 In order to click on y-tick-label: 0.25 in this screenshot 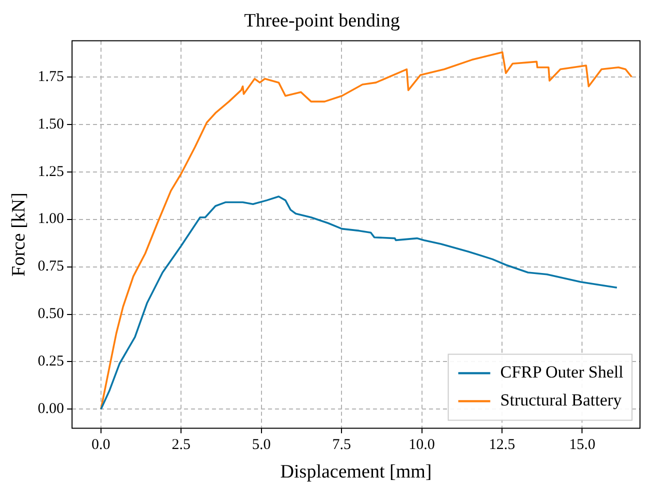, I will do `click(51, 362)`.